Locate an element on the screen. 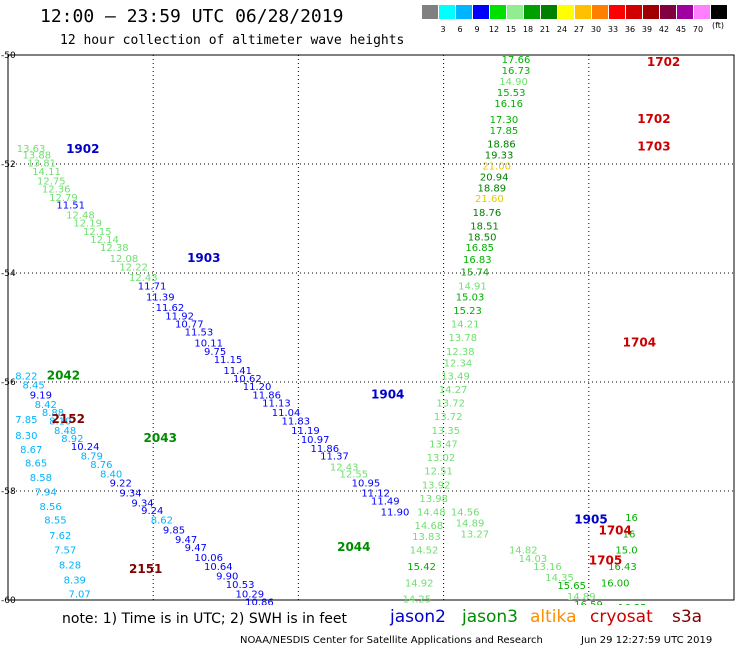  wave-height-value: 14.68 is located at coordinates (429, 526).